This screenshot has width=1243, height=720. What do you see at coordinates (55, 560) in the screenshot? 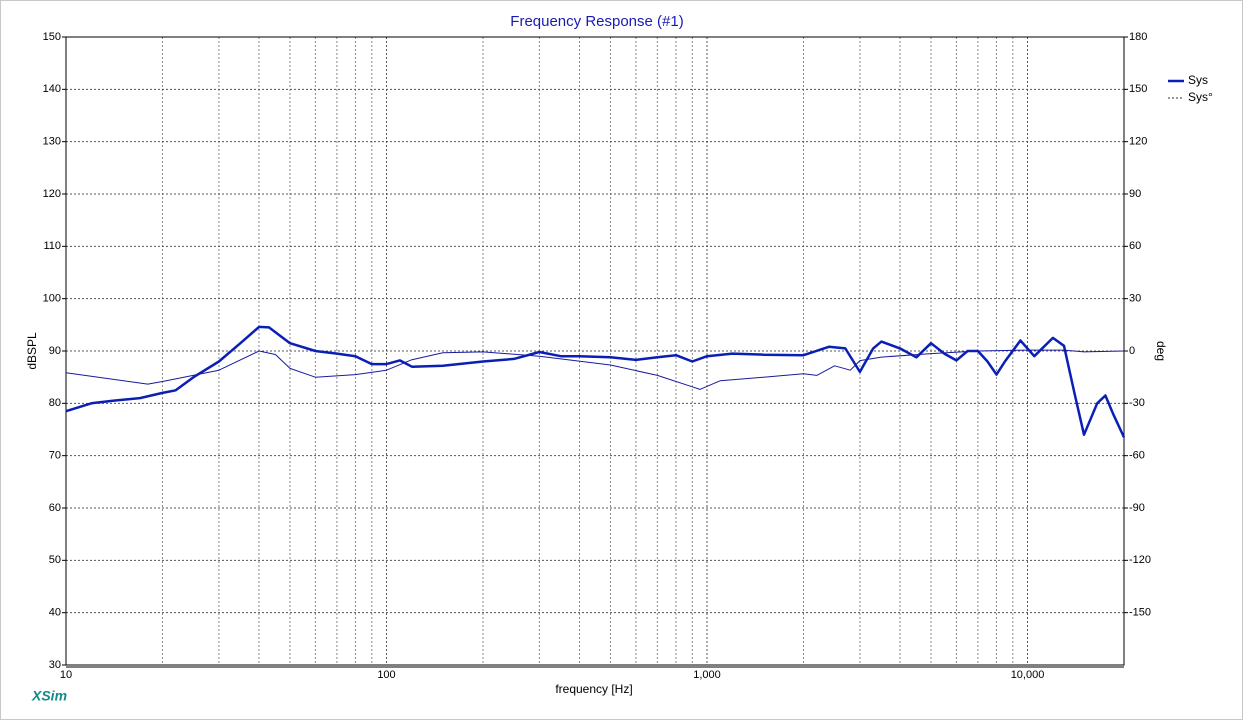
I see `y-tick-label: 50` at bounding box center [55, 560].